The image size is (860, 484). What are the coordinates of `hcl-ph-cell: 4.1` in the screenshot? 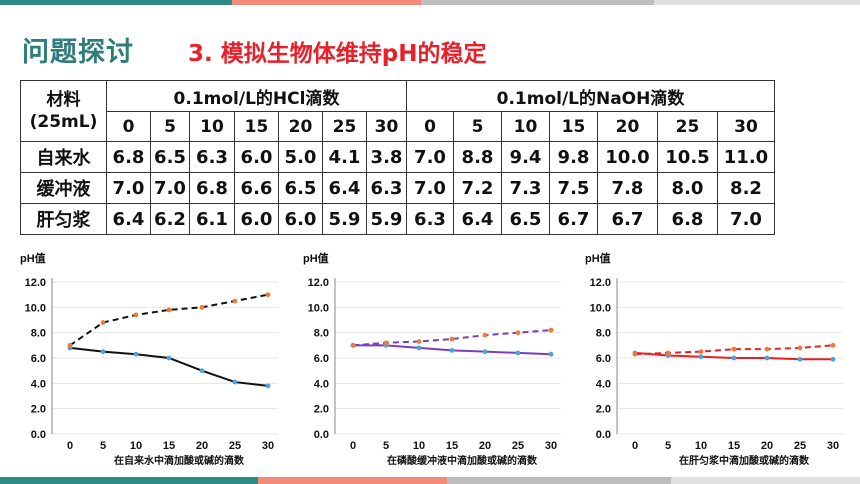 It's located at (344, 157).